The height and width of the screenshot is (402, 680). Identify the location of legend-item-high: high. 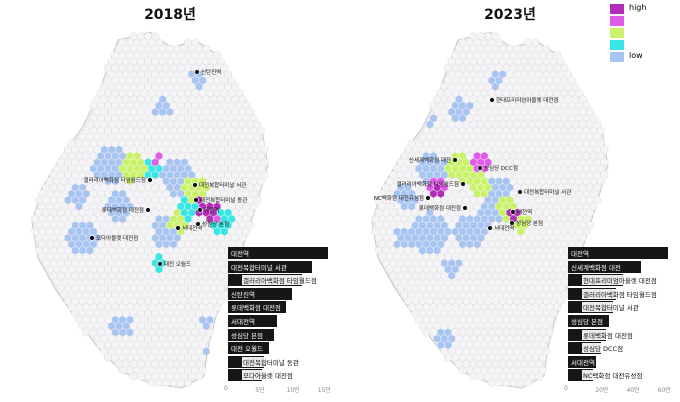
(642, 9).